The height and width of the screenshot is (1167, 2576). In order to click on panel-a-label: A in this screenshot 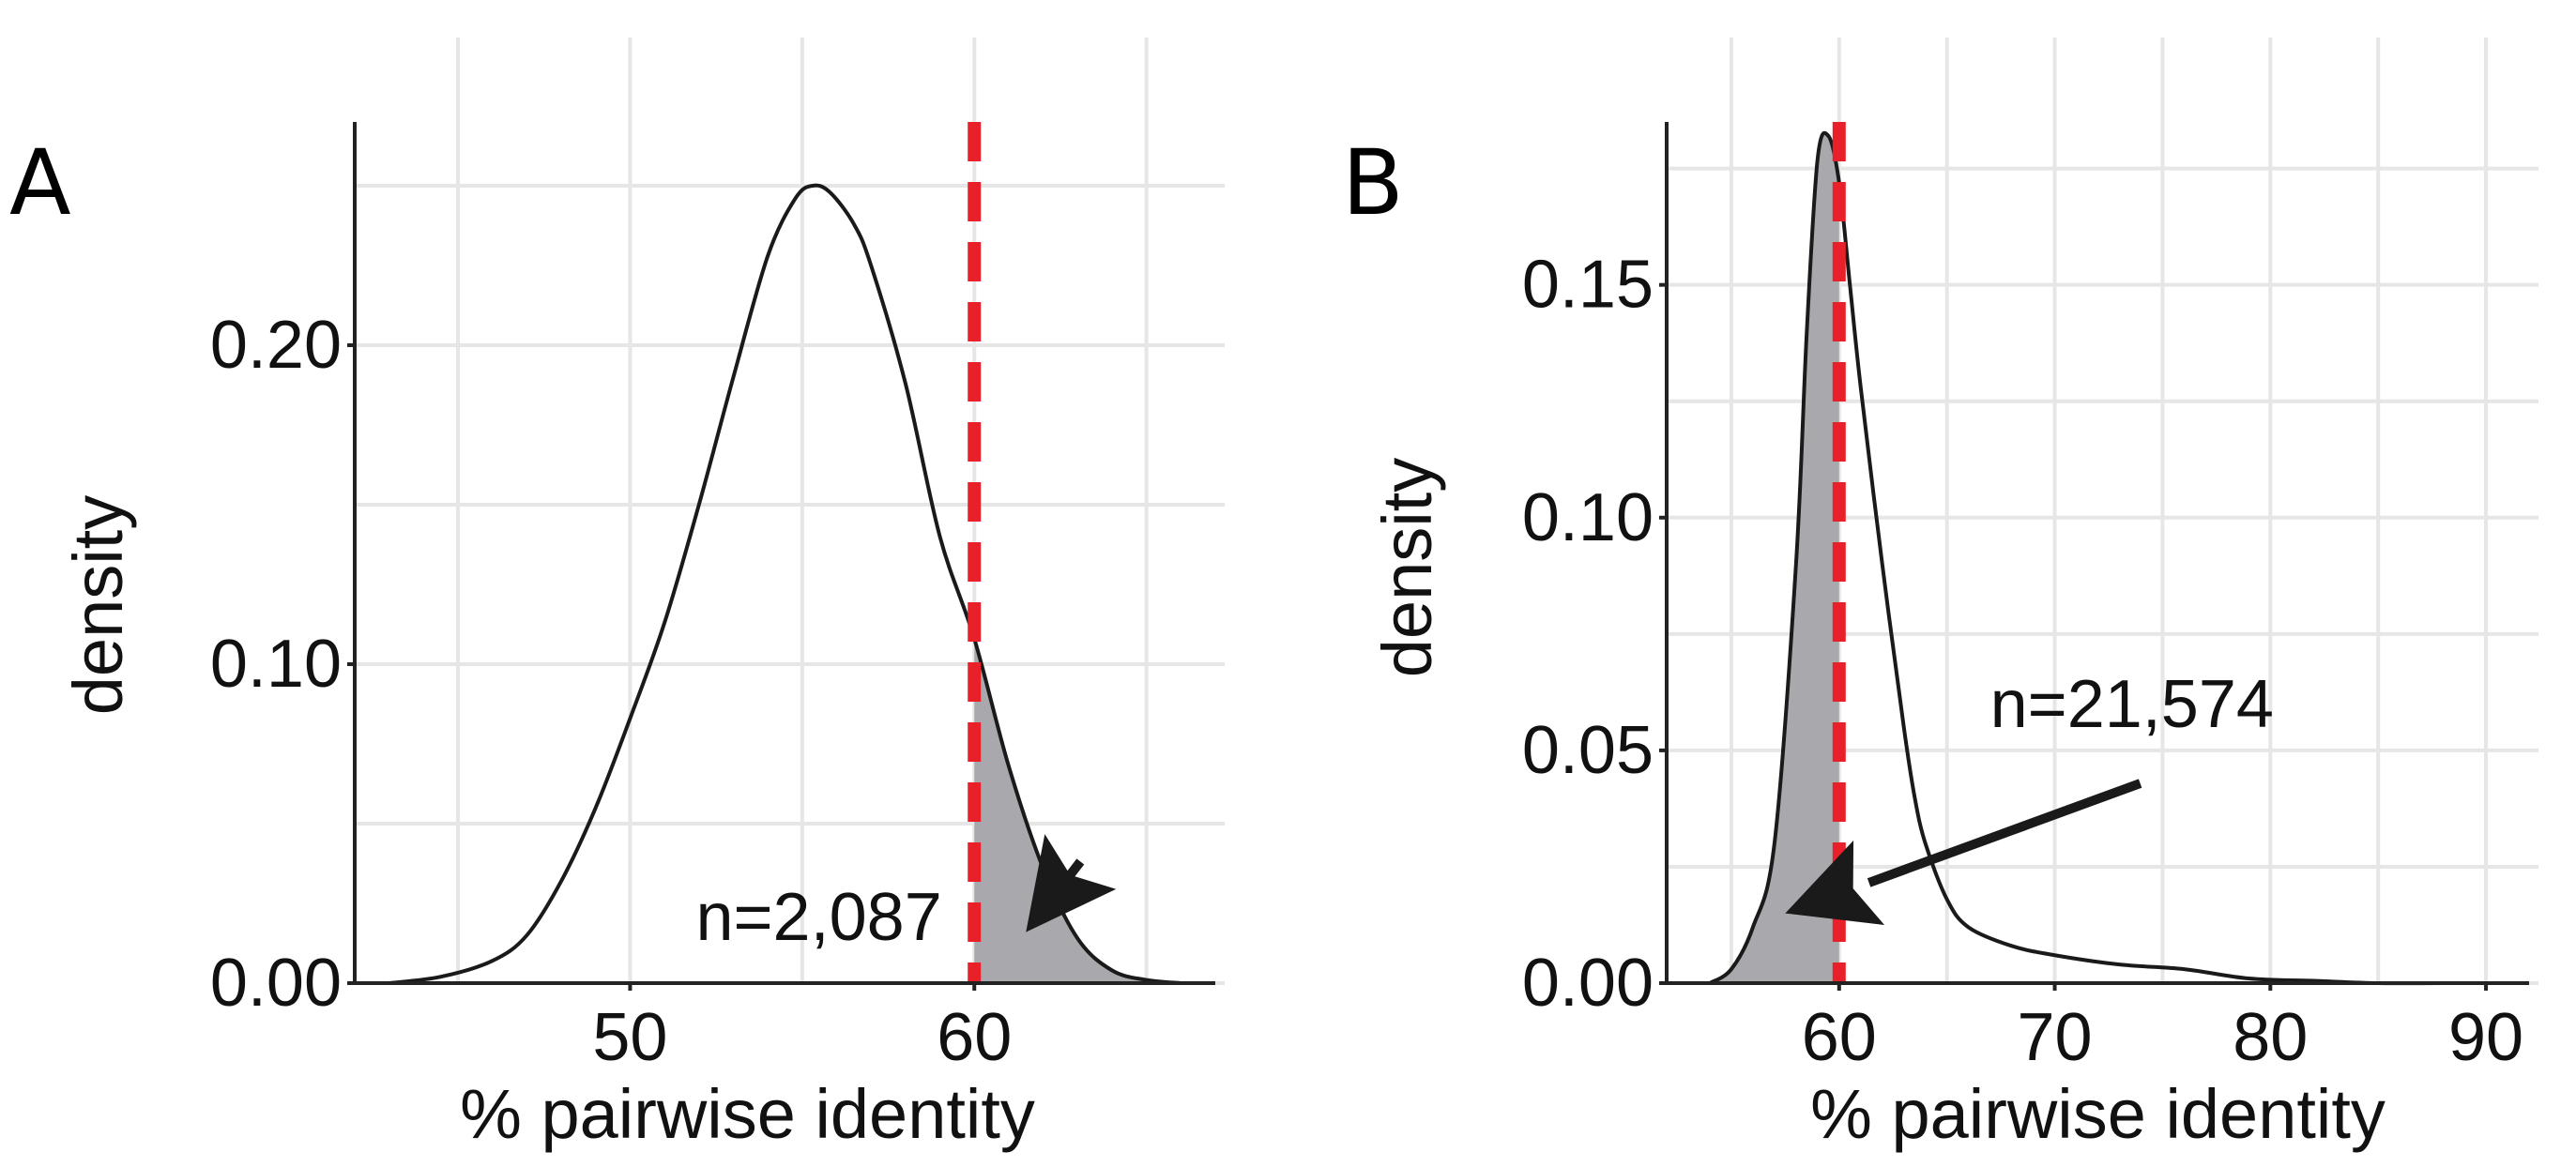, I will do `click(40, 182)`.